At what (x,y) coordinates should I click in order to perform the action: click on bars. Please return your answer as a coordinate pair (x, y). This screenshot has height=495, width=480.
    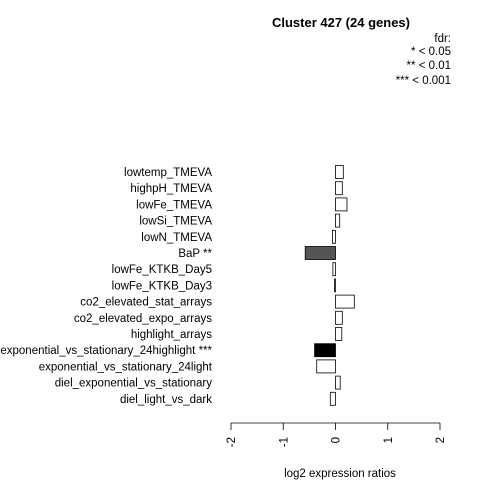
    Looking at the image, I should click on (329, 285).